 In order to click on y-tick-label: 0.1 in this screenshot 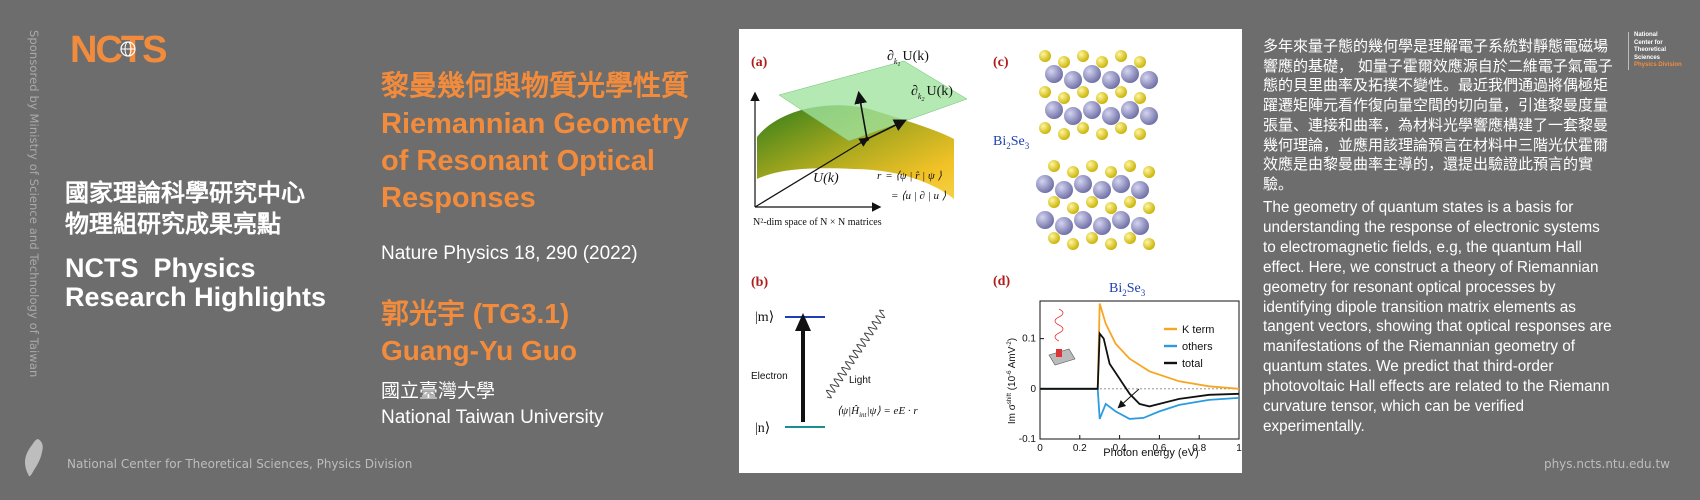, I will do `click(1029, 339)`.